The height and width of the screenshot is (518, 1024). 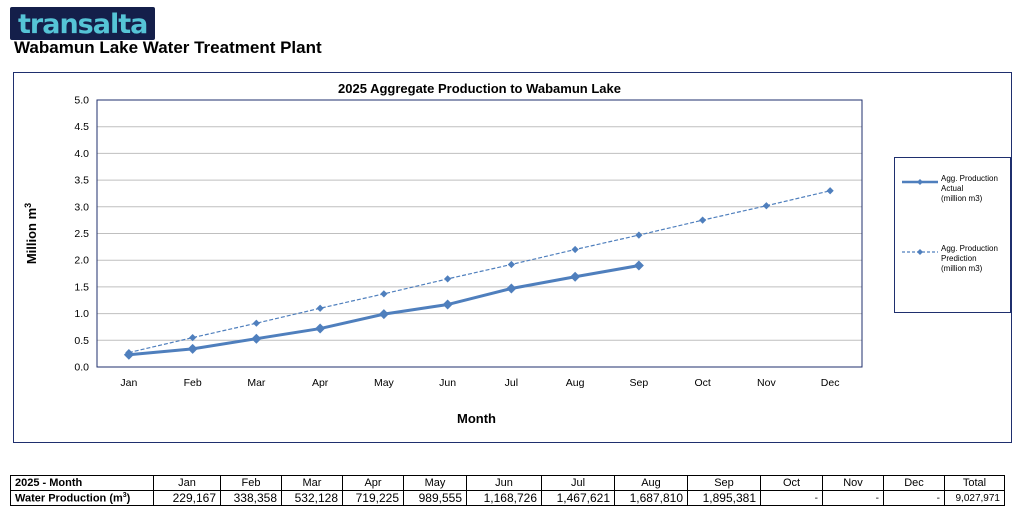 I want to click on table-month-header: Jan, so click(x=187, y=483).